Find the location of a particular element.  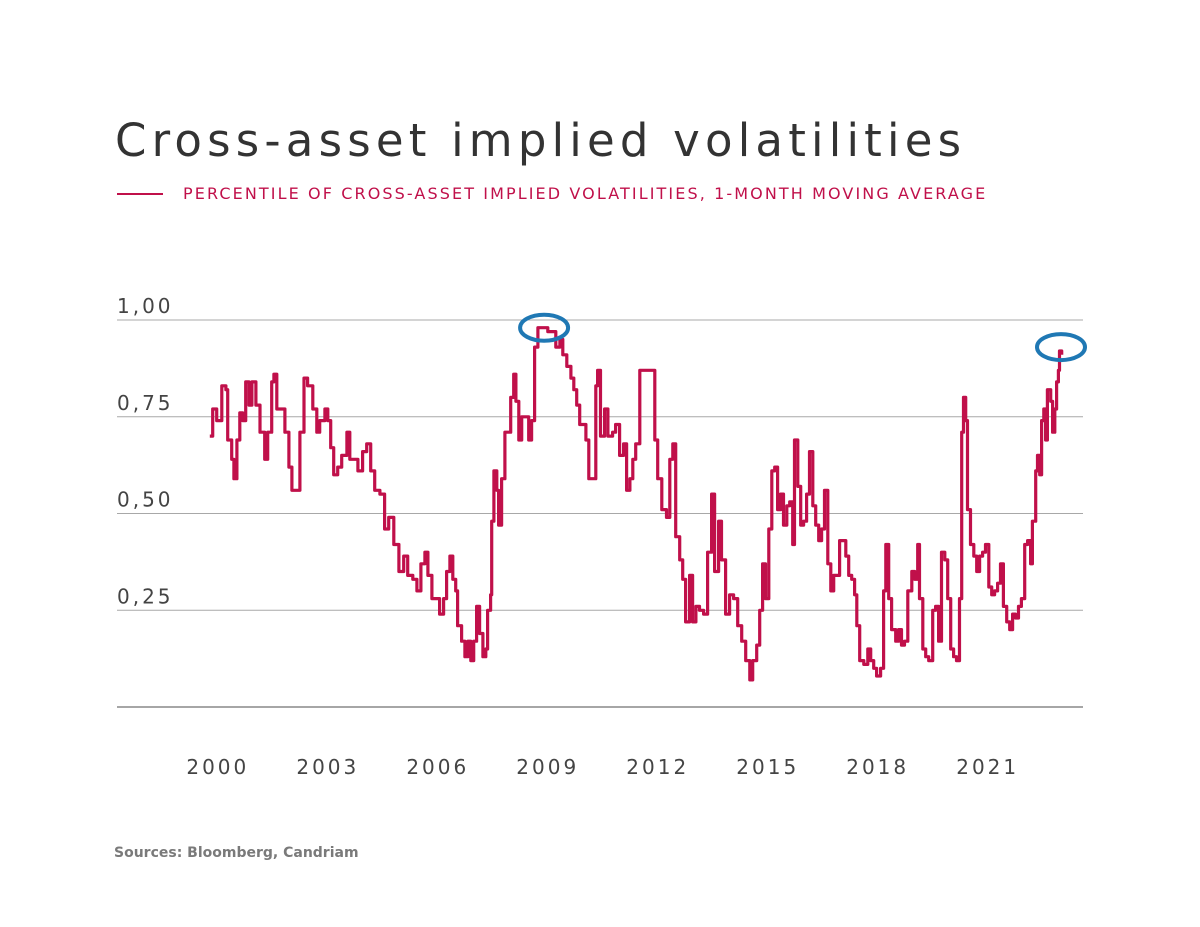

y-tick-label: 1,00 is located at coordinates (145, 306).